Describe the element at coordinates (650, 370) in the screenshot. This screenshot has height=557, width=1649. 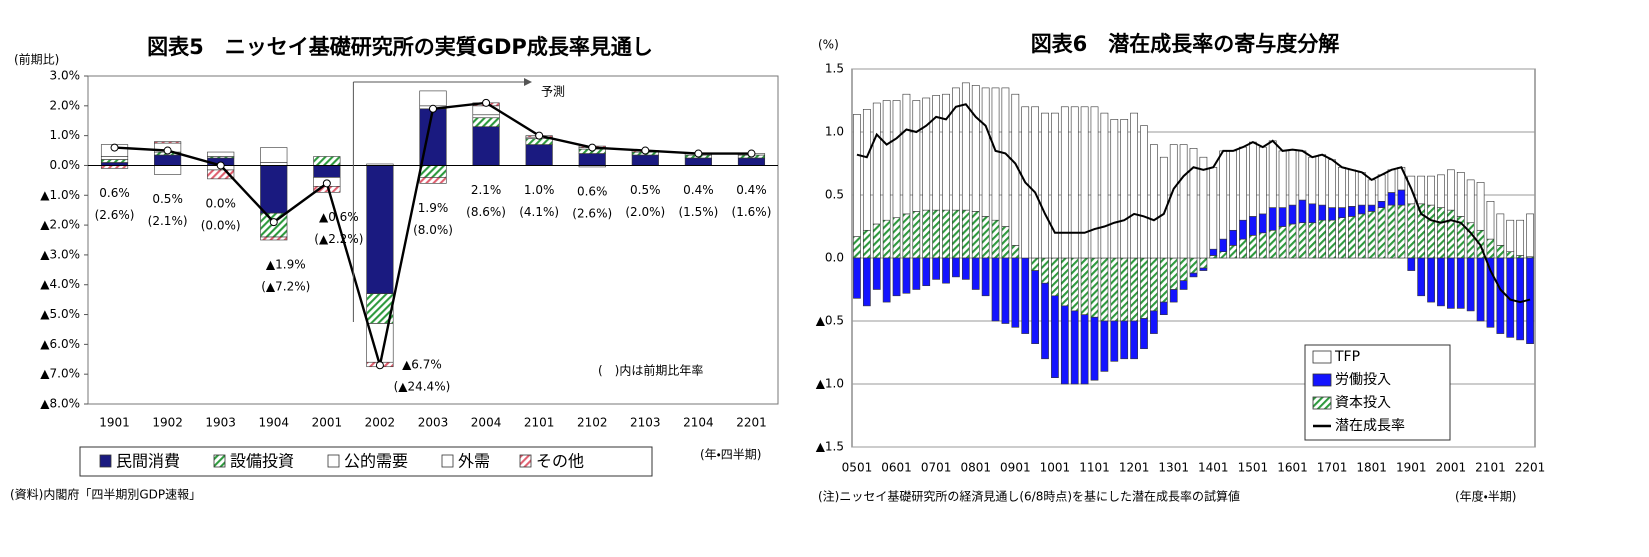
I see `note: ( )内は前期比年率` at that location.